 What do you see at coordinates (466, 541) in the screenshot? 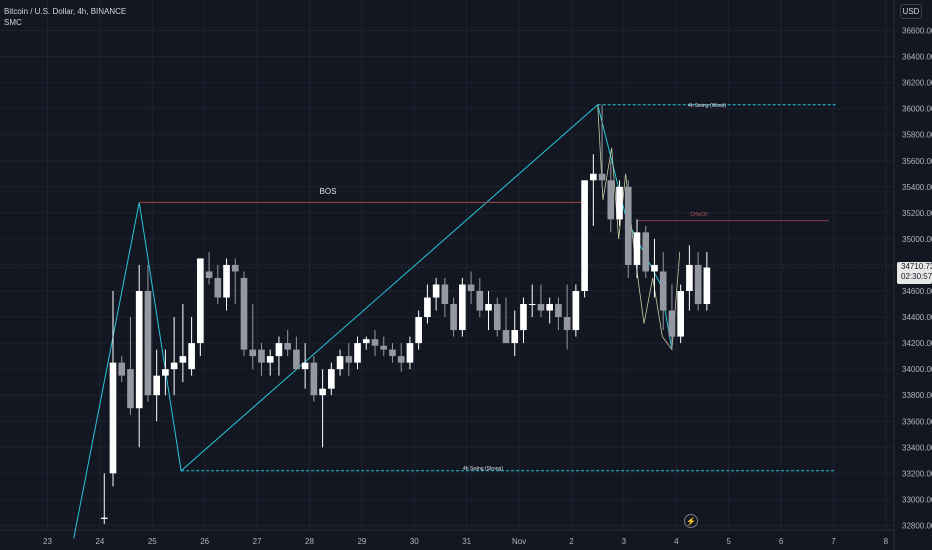
I see `time-axis: 23 24 25 26 27 28 29 30 31 Nov 2 3 4 5 6 7 8` at bounding box center [466, 541].